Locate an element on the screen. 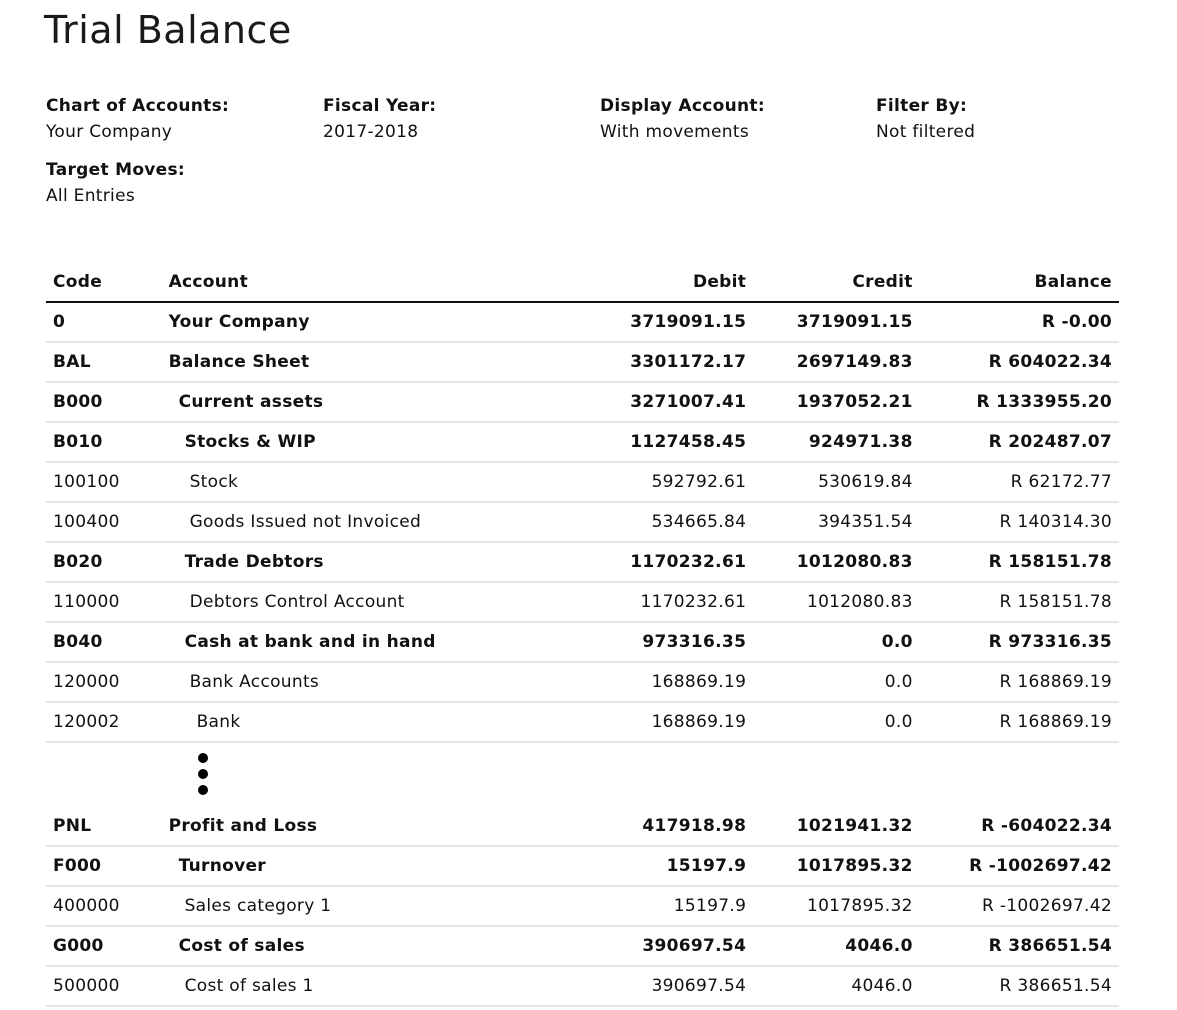 Image resolution: width=1177 pixels, height=1010 pixels. cell-credit: 924971.38 is located at coordinates (836, 442).